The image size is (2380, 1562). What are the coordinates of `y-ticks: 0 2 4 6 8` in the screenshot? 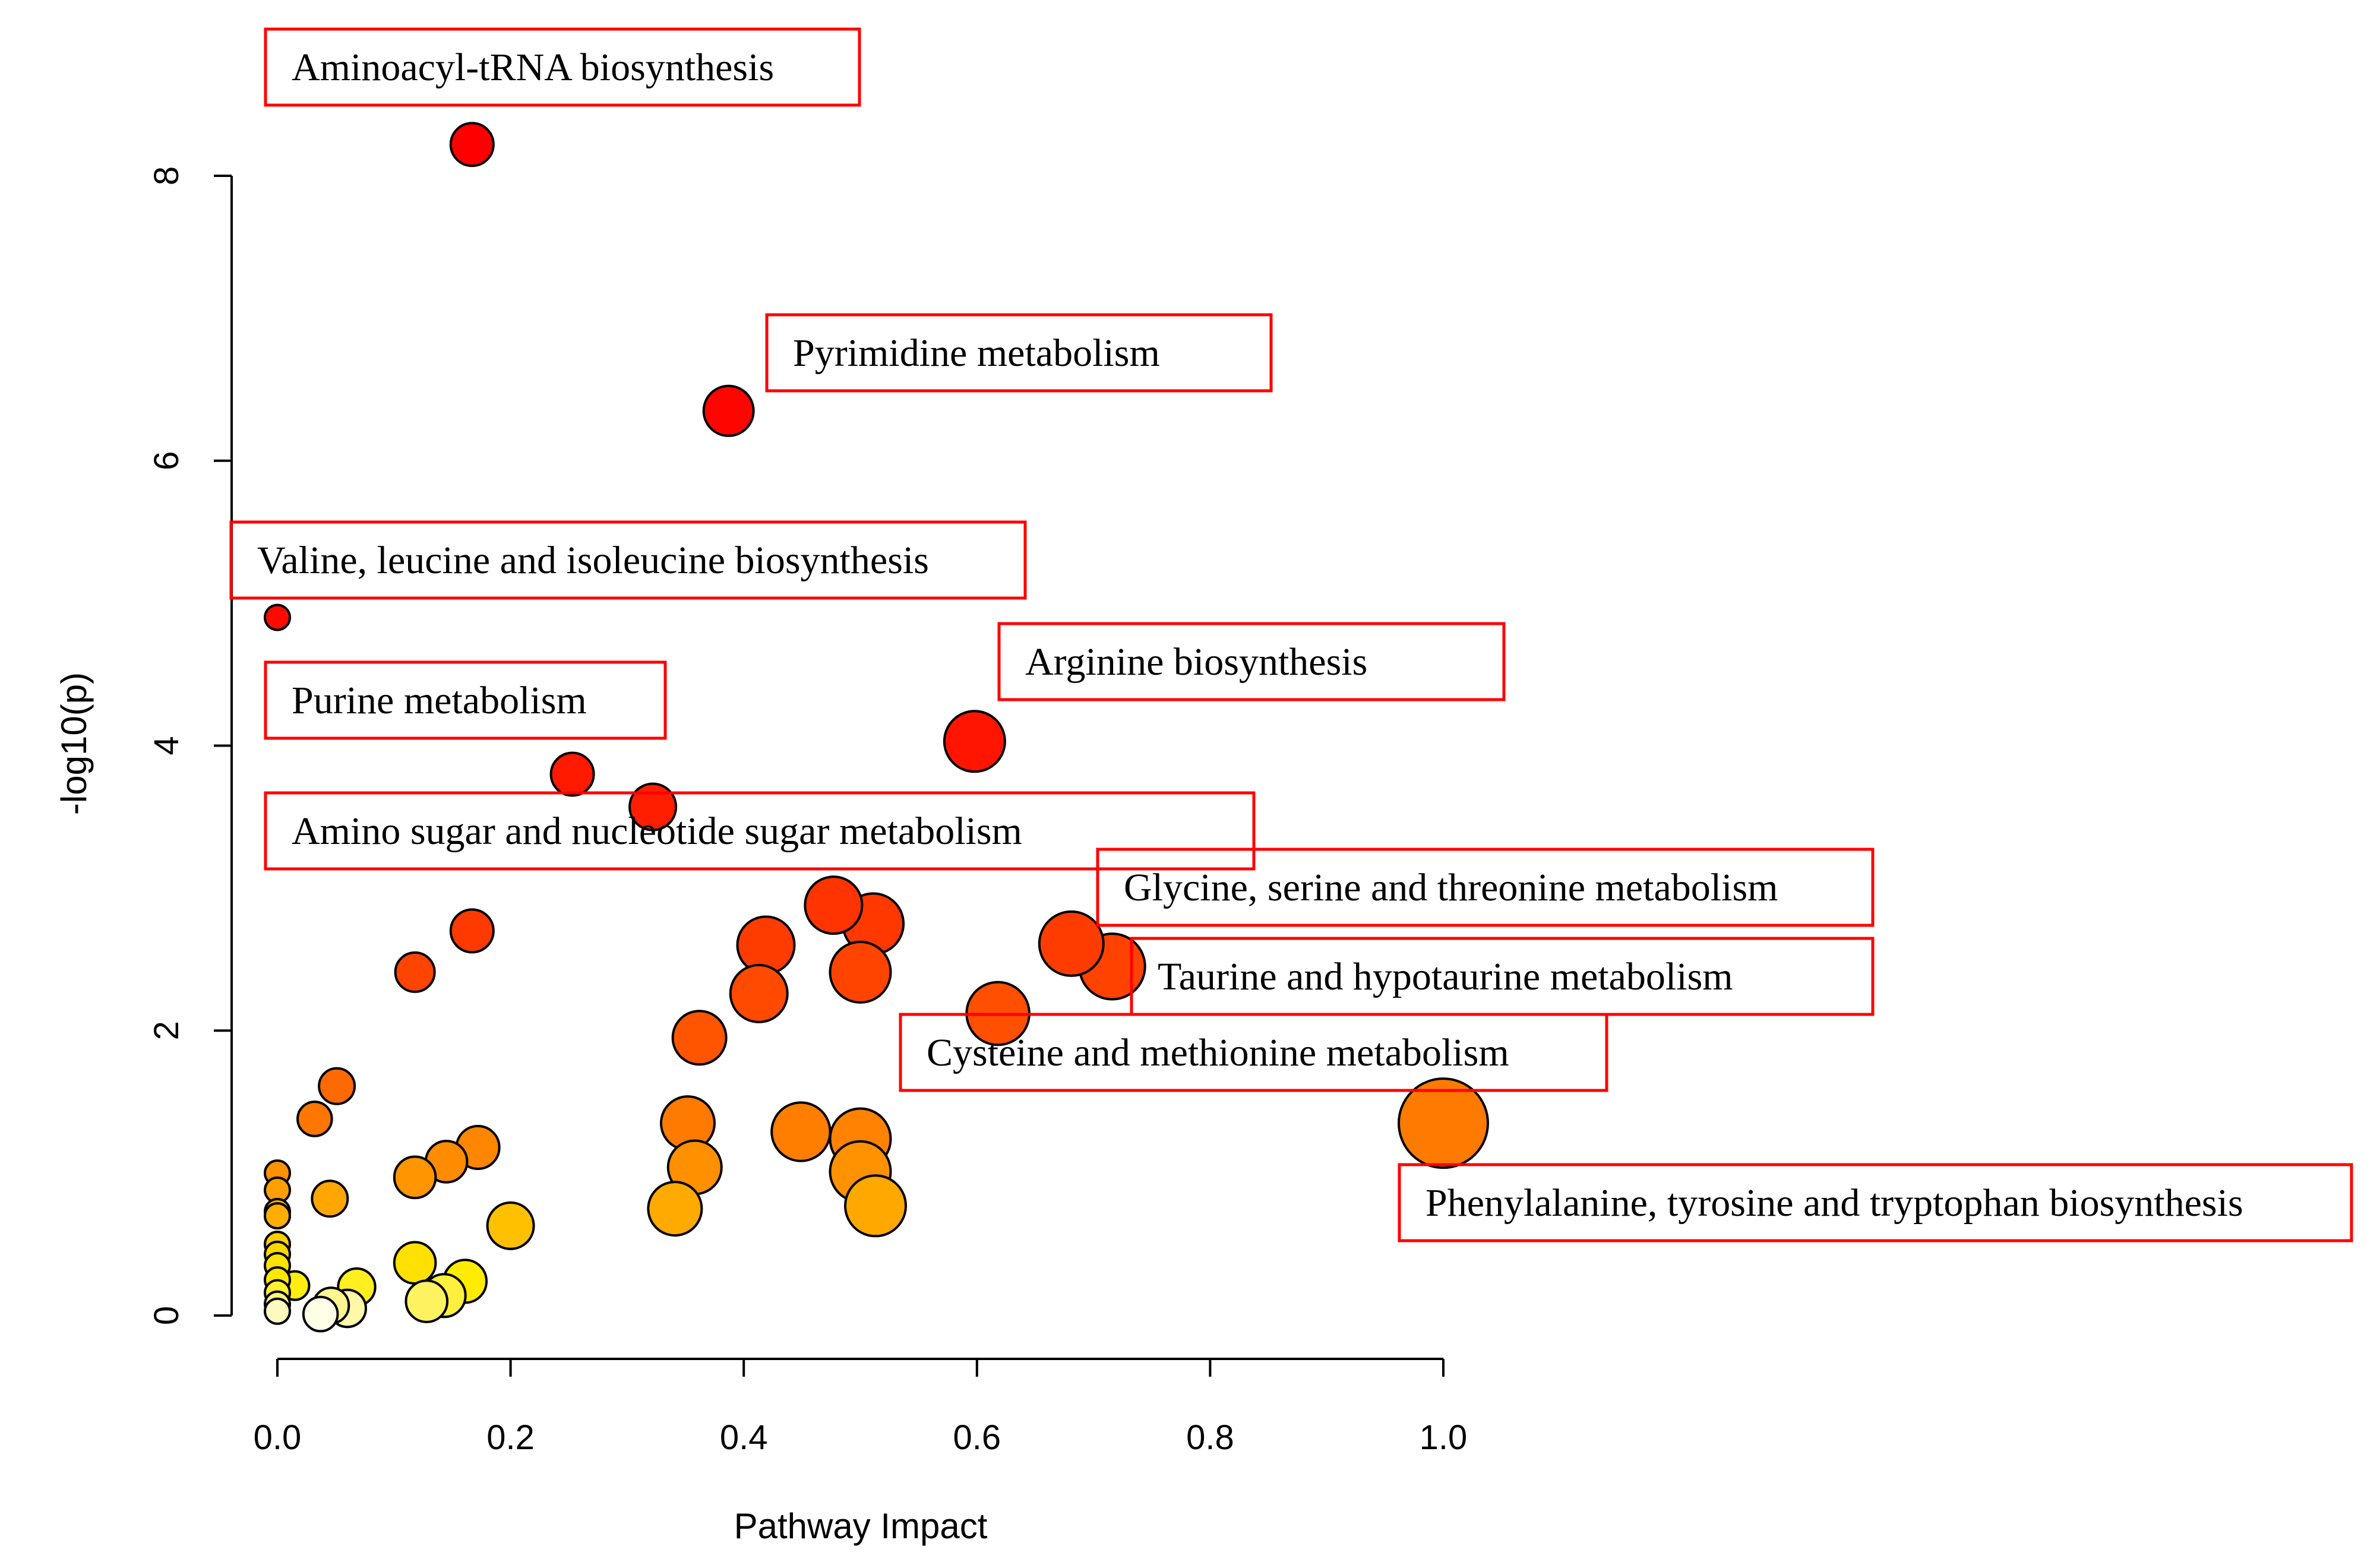 It's located at (189, 745).